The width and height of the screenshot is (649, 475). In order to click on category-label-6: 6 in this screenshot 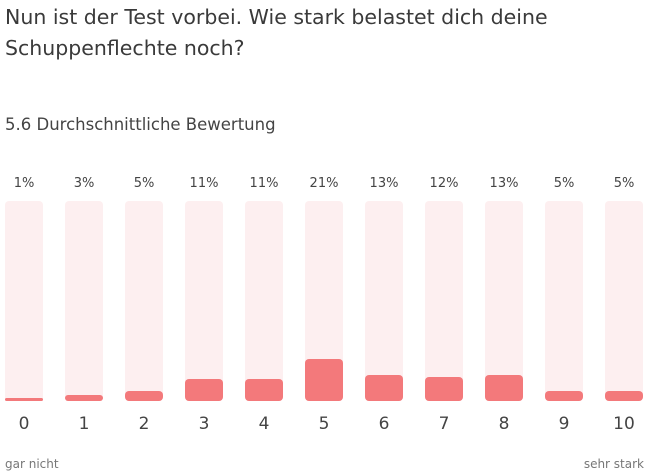, I will do `click(384, 424)`.